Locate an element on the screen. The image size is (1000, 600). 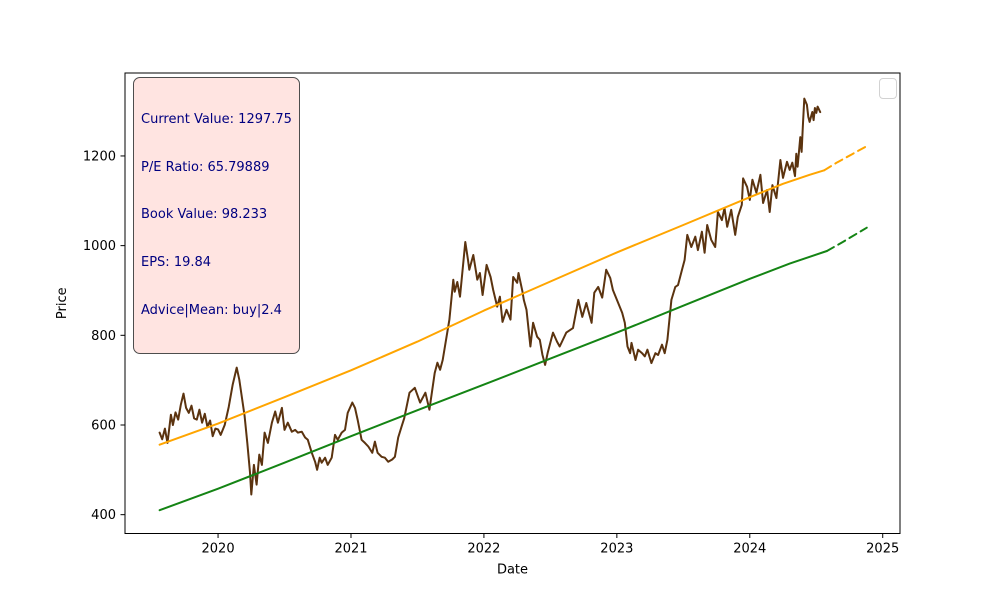
legend-box-empty is located at coordinates (888, 88).